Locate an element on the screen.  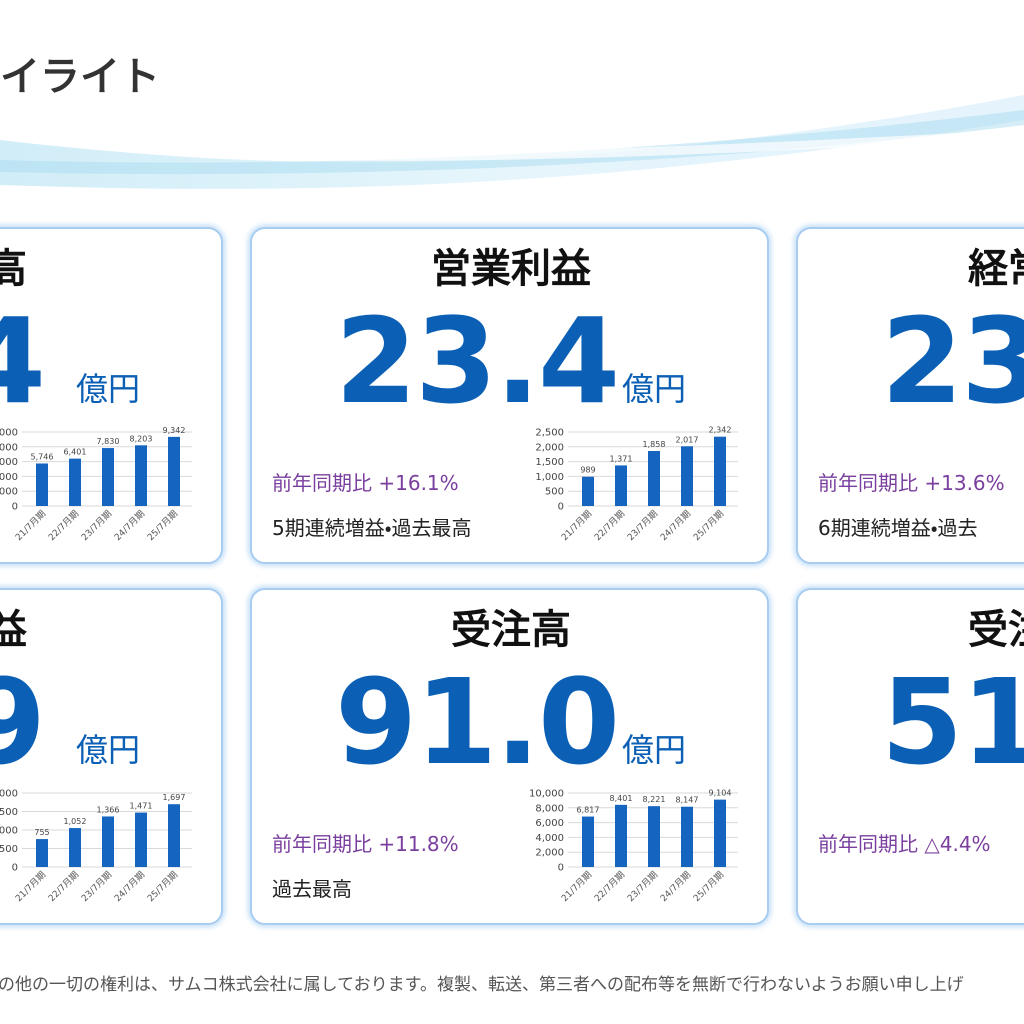
yoy-change: 前年同期比 +11.8% is located at coordinates (365, 844).